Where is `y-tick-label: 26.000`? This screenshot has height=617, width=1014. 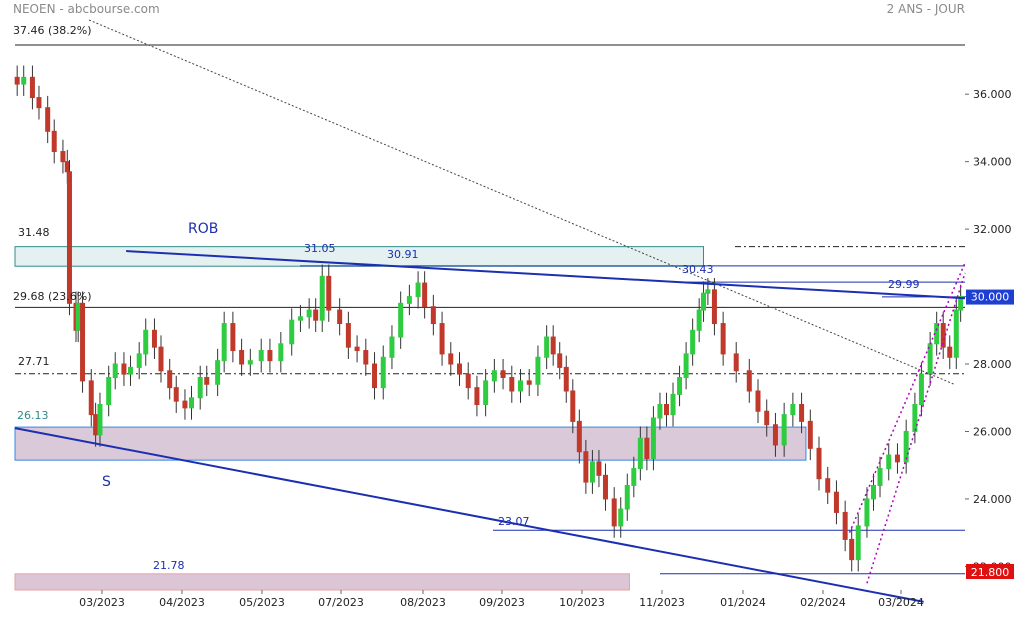 y-tick-label: 26.000 is located at coordinates (992, 431).